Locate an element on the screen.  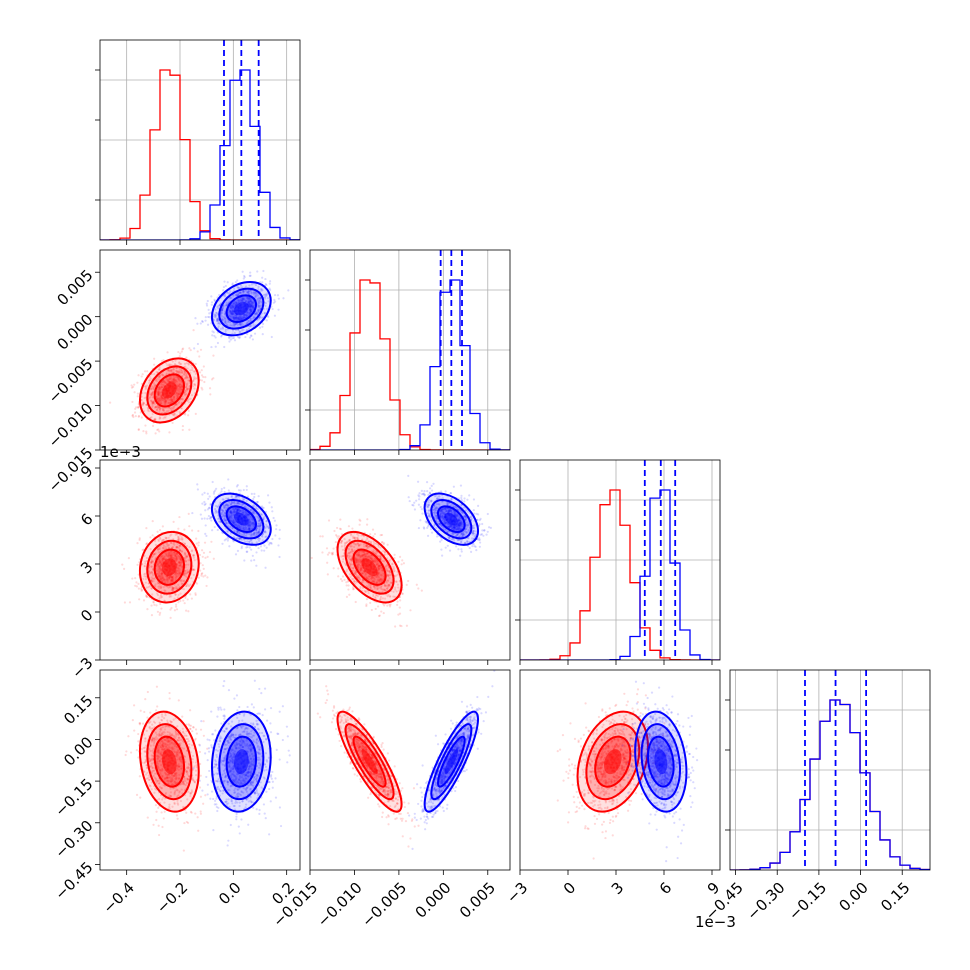
y-tick-label-3-1: −0.30 is located at coordinates (73, 839).